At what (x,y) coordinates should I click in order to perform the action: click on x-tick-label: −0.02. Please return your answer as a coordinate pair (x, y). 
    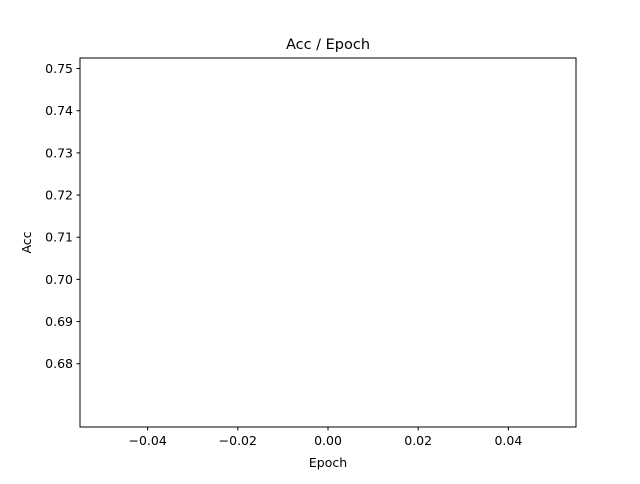
    Looking at the image, I should click on (238, 440).